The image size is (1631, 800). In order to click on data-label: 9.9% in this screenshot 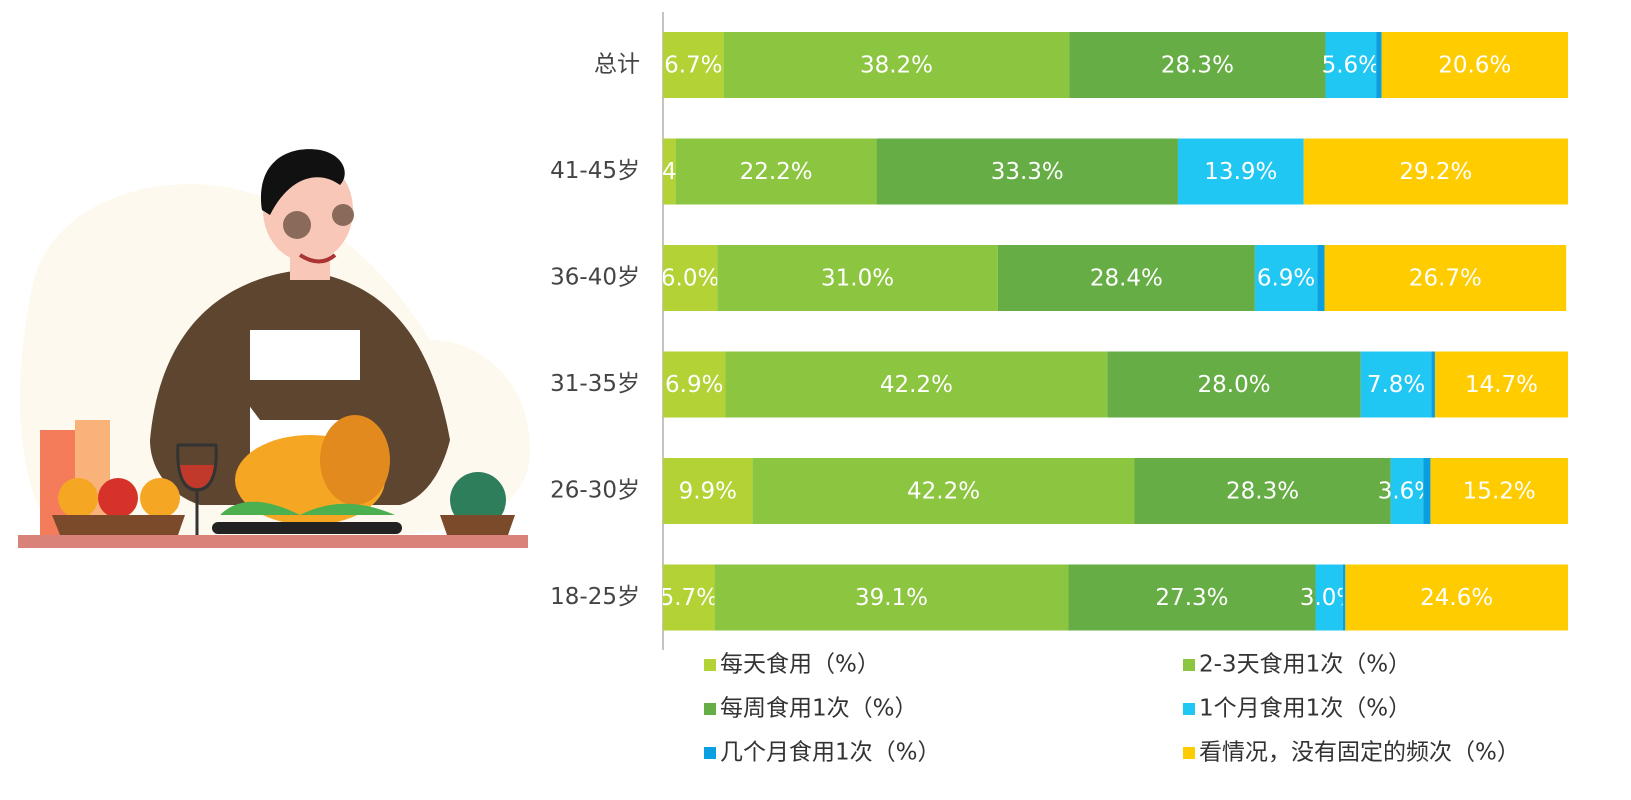, I will do `click(708, 492)`.